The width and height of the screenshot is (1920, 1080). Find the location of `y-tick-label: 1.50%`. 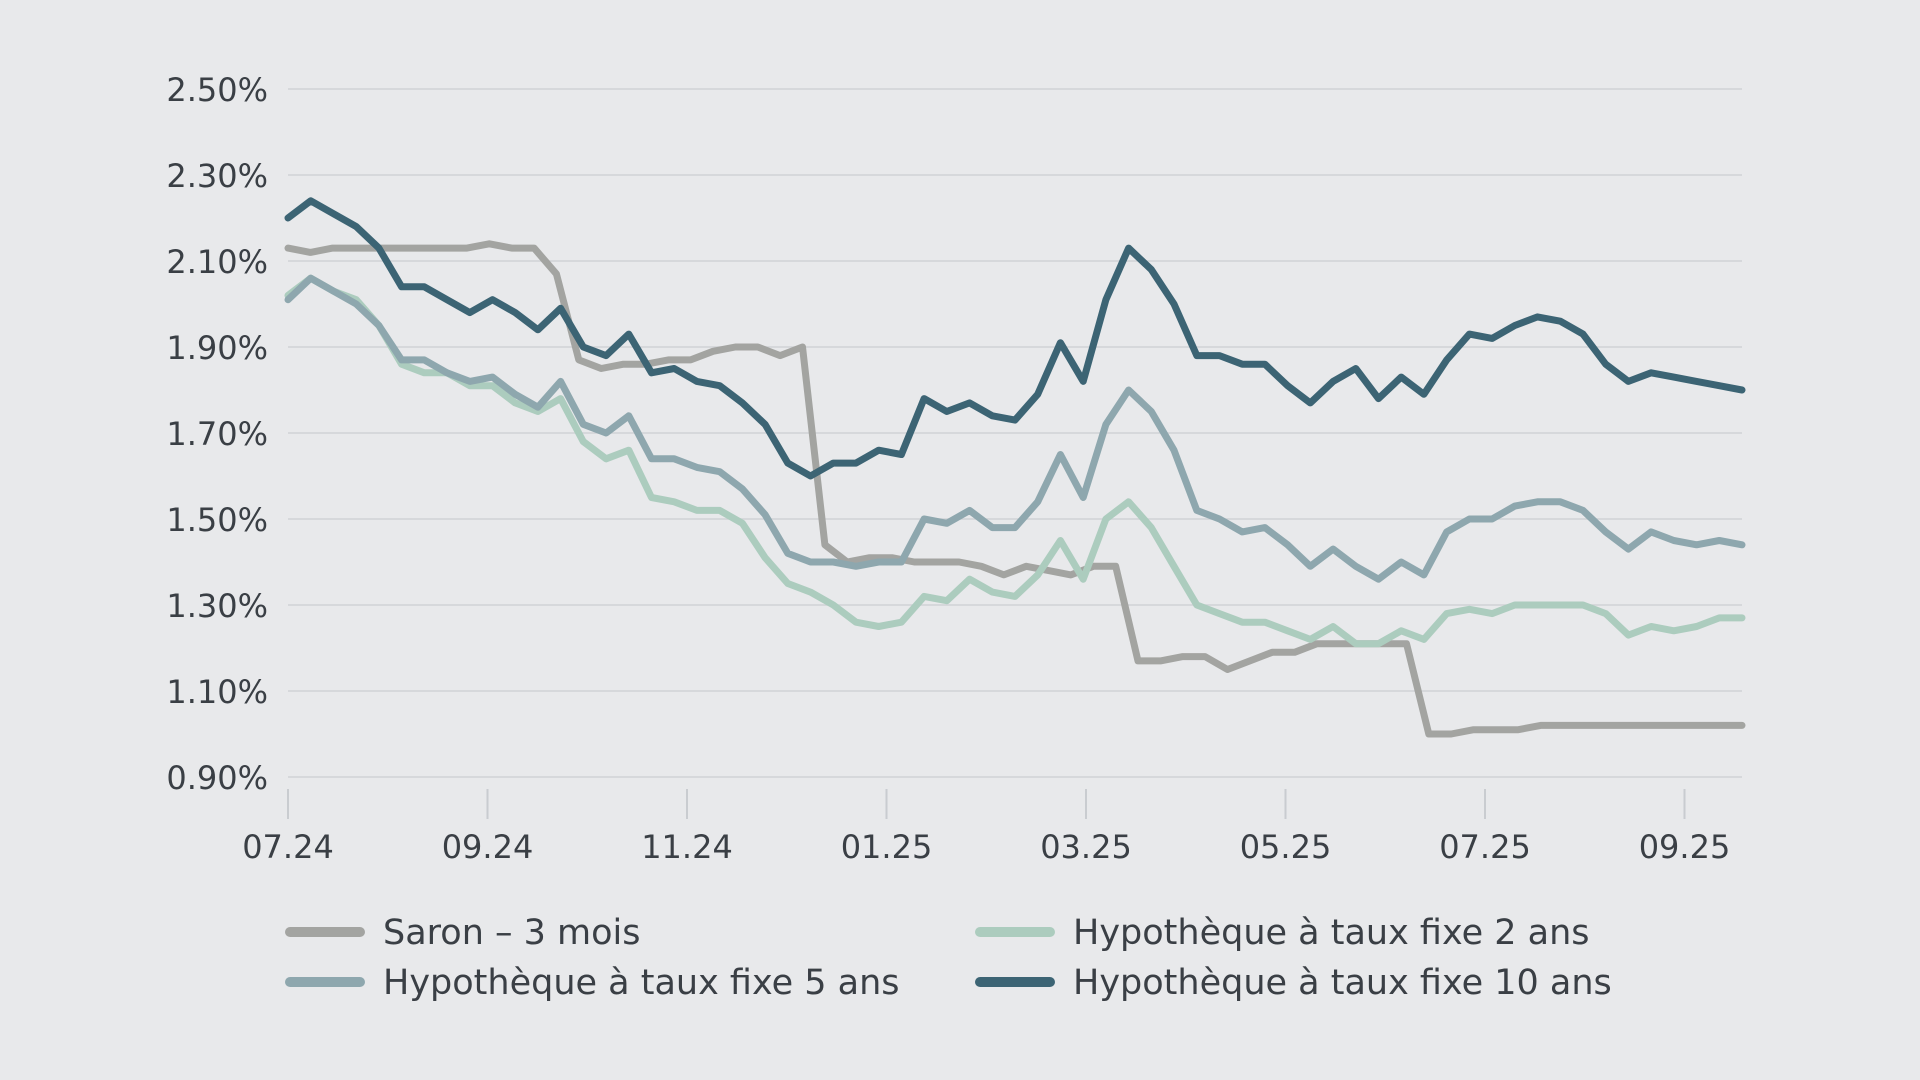

y-tick-label: 1.50% is located at coordinates (217, 520).